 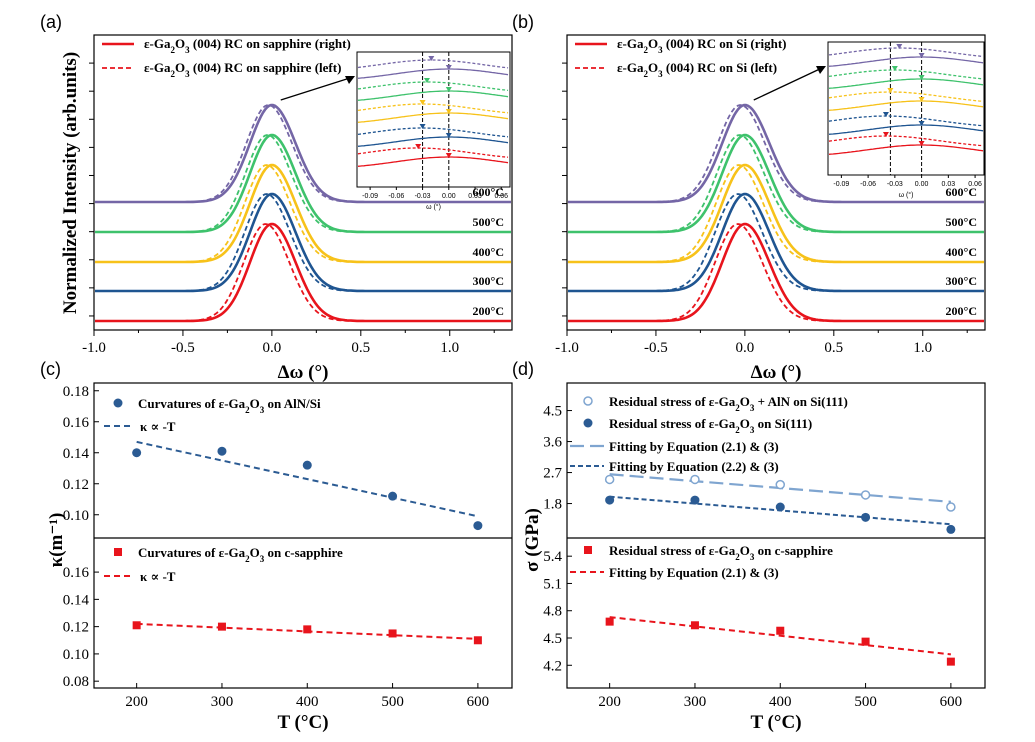 What do you see at coordinates (51, 22) in the screenshot?
I see `panel-label: (a)` at bounding box center [51, 22].